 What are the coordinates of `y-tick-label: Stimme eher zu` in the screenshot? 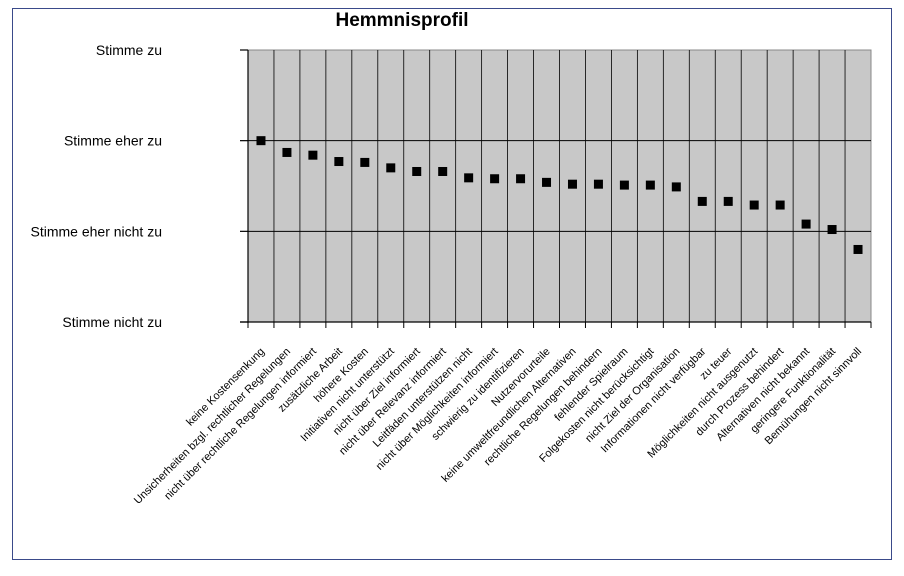 It's located at (113, 141).